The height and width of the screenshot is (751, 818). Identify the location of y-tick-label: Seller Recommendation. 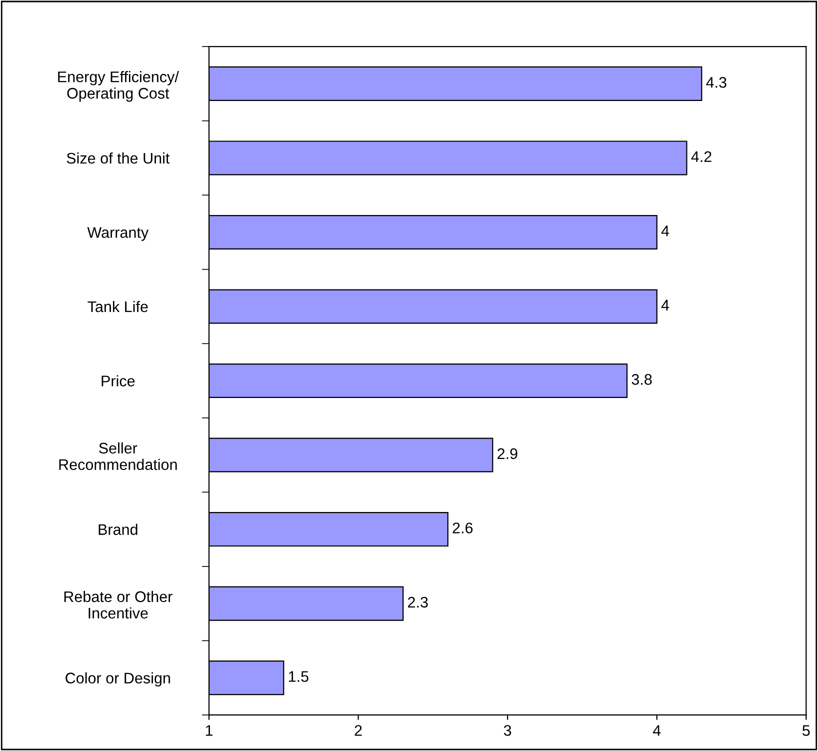
(118, 456).